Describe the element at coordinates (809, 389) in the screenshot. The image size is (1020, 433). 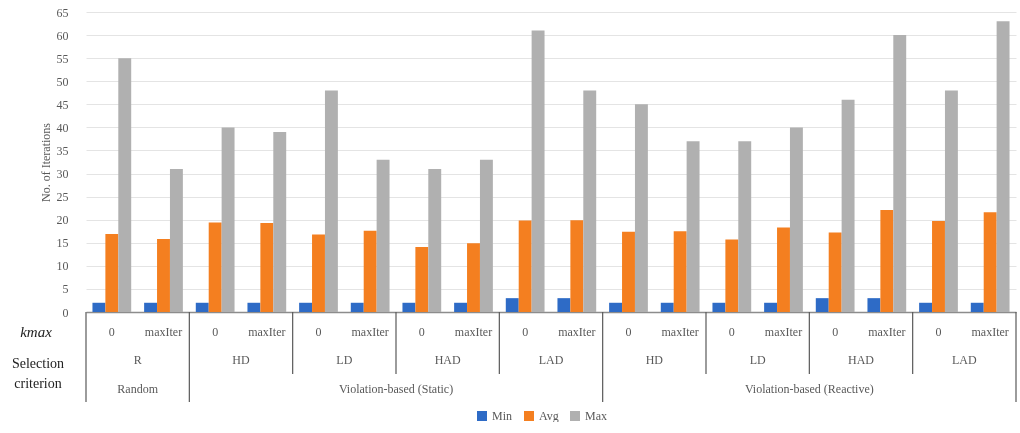
I see `text: Violation-based (Reactive)` at that location.